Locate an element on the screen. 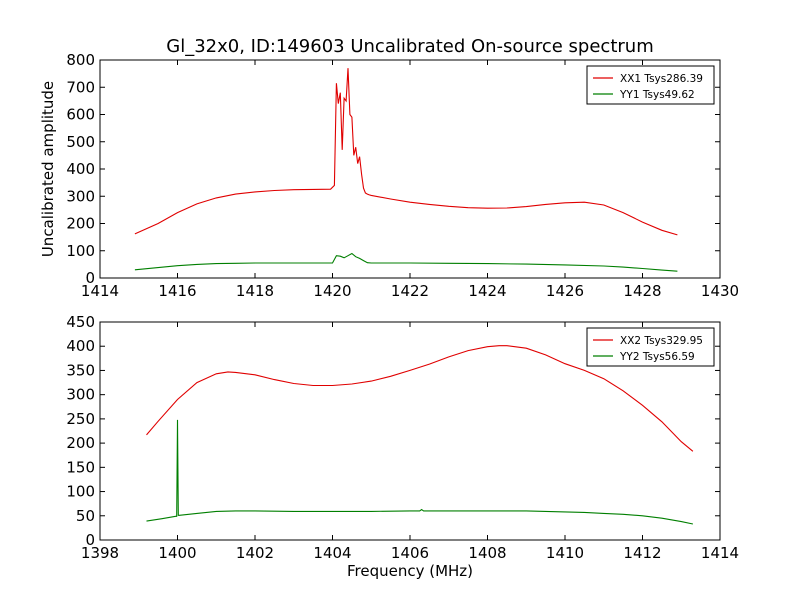 This screenshot has width=800, height=600. top-legend-box is located at coordinates (650, 85).